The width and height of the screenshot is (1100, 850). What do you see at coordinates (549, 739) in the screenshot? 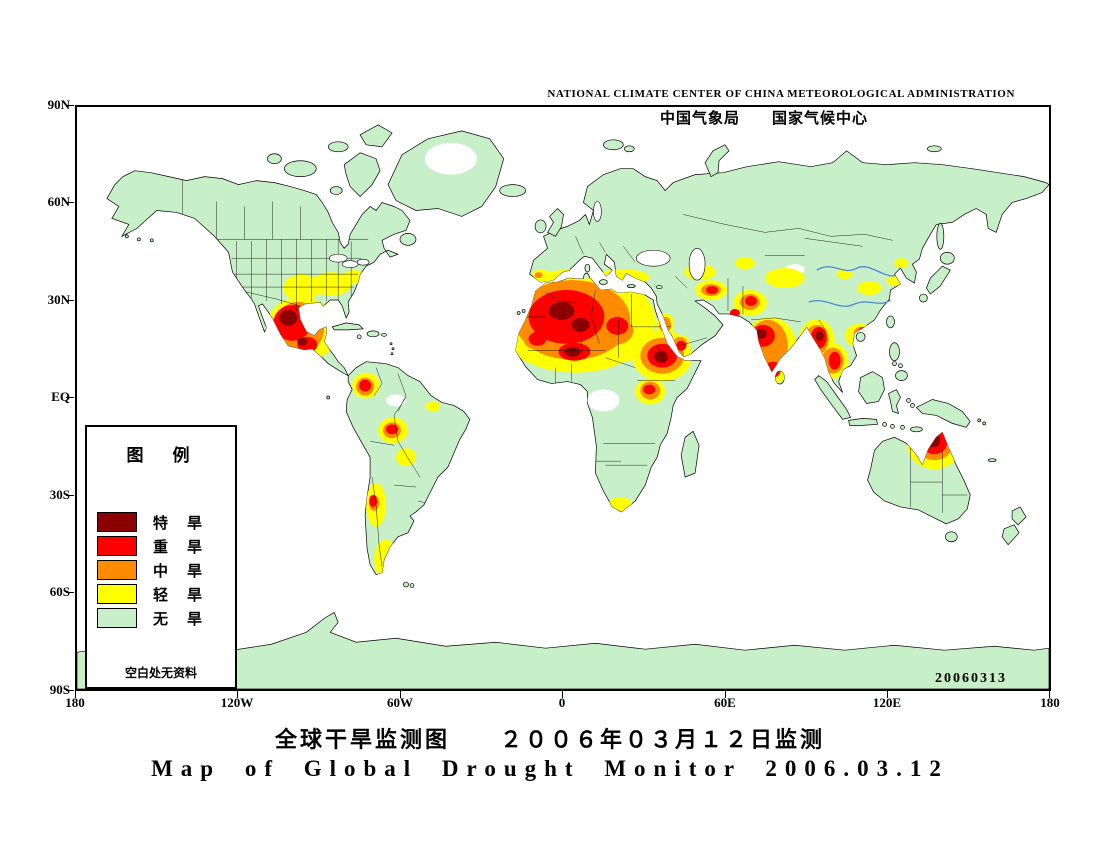
I see `map-title-chinese: 全球干旱监测图 ２００６年０３月１２日监测` at bounding box center [549, 739].